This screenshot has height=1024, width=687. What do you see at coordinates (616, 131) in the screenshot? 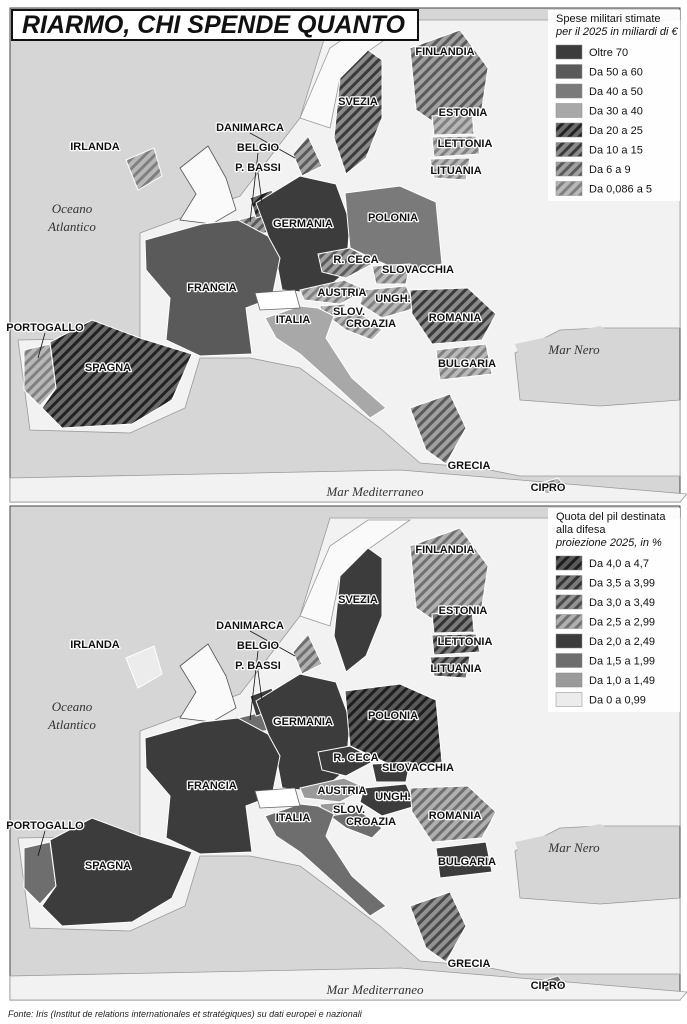
I see `legend-label: Da 20 a 25` at bounding box center [616, 131].